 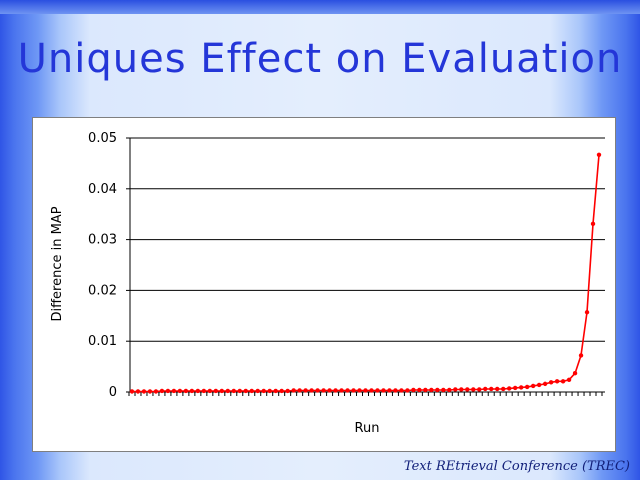 I want to click on slide-title: Uniques Effect on Evaluation, so click(x=320, y=59).